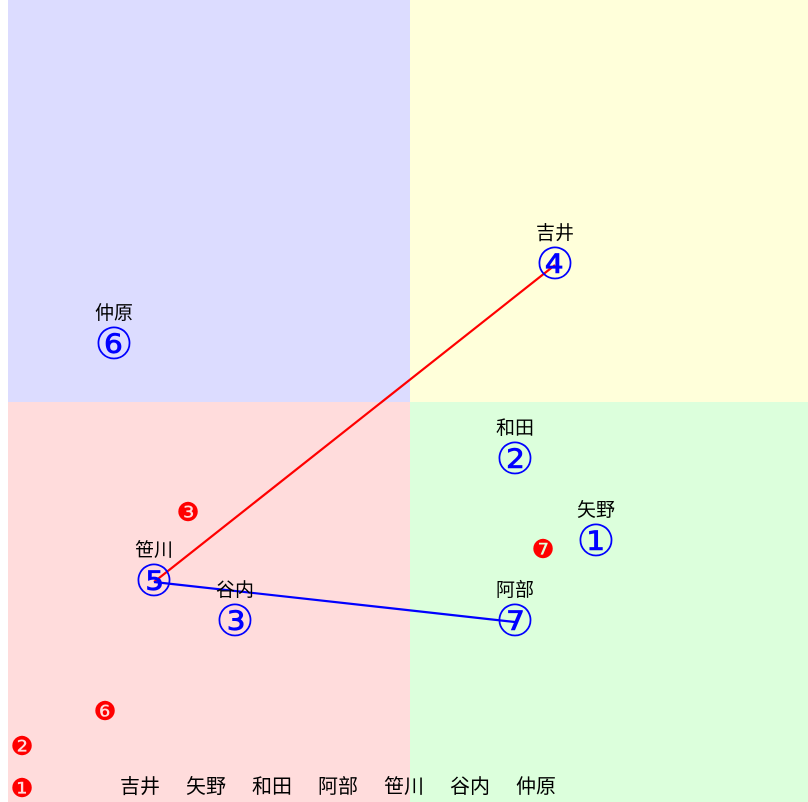  Describe the element at coordinates (234, 621) in the screenshot. I see `player-marker: ③` at that location.